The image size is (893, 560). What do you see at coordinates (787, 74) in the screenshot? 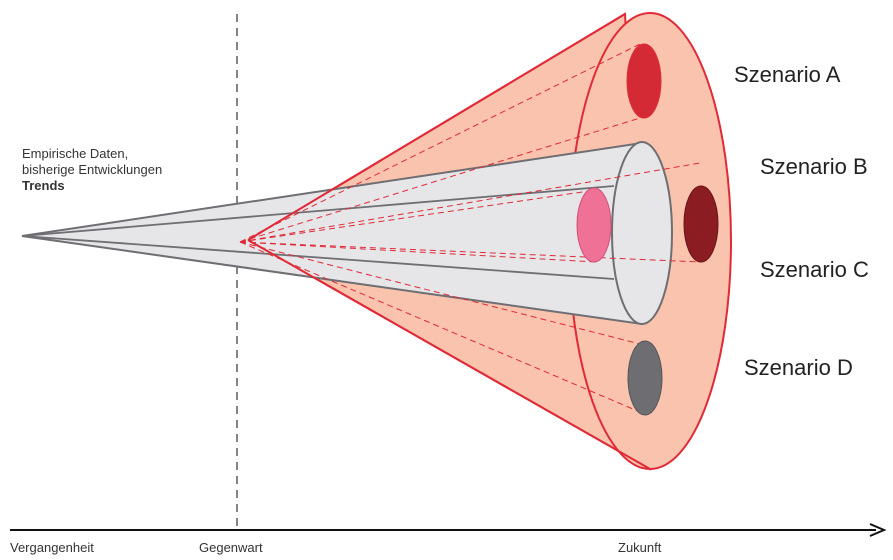
I see `scenario-a-label: Szenario A` at bounding box center [787, 74].